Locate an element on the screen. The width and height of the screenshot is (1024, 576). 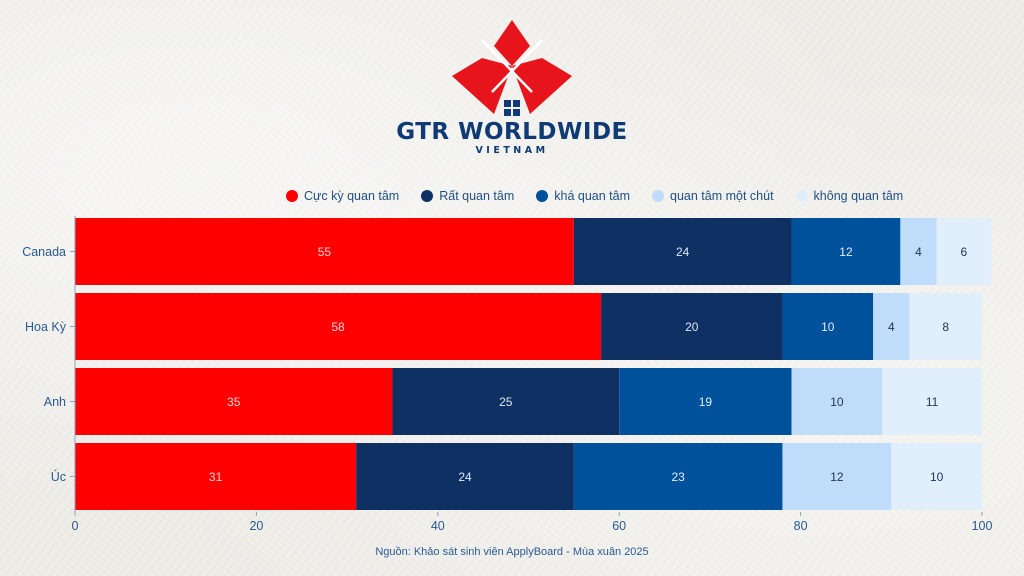
data-label-1-3: 4 is located at coordinates (891, 327).